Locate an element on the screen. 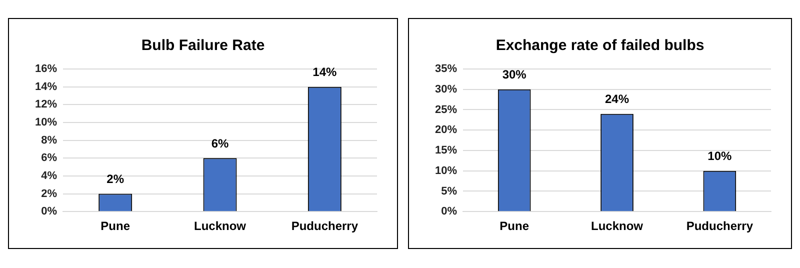 This screenshot has width=800, height=268. y-tick-label: 12% is located at coordinates (46, 104).